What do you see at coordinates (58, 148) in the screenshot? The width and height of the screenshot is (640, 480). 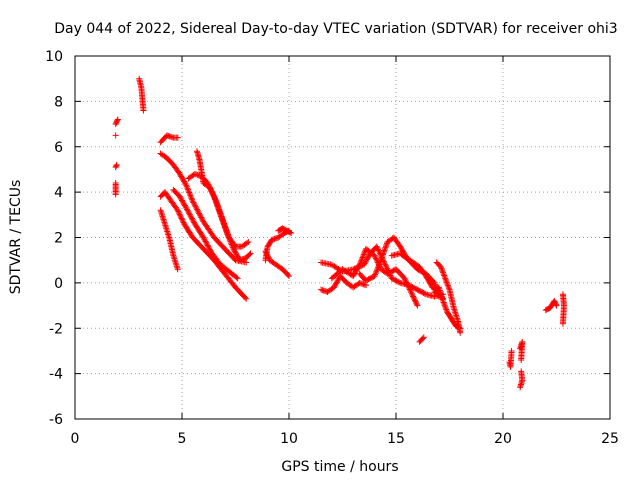 I see `y-tick-label: 6` at bounding box center [58, 148].